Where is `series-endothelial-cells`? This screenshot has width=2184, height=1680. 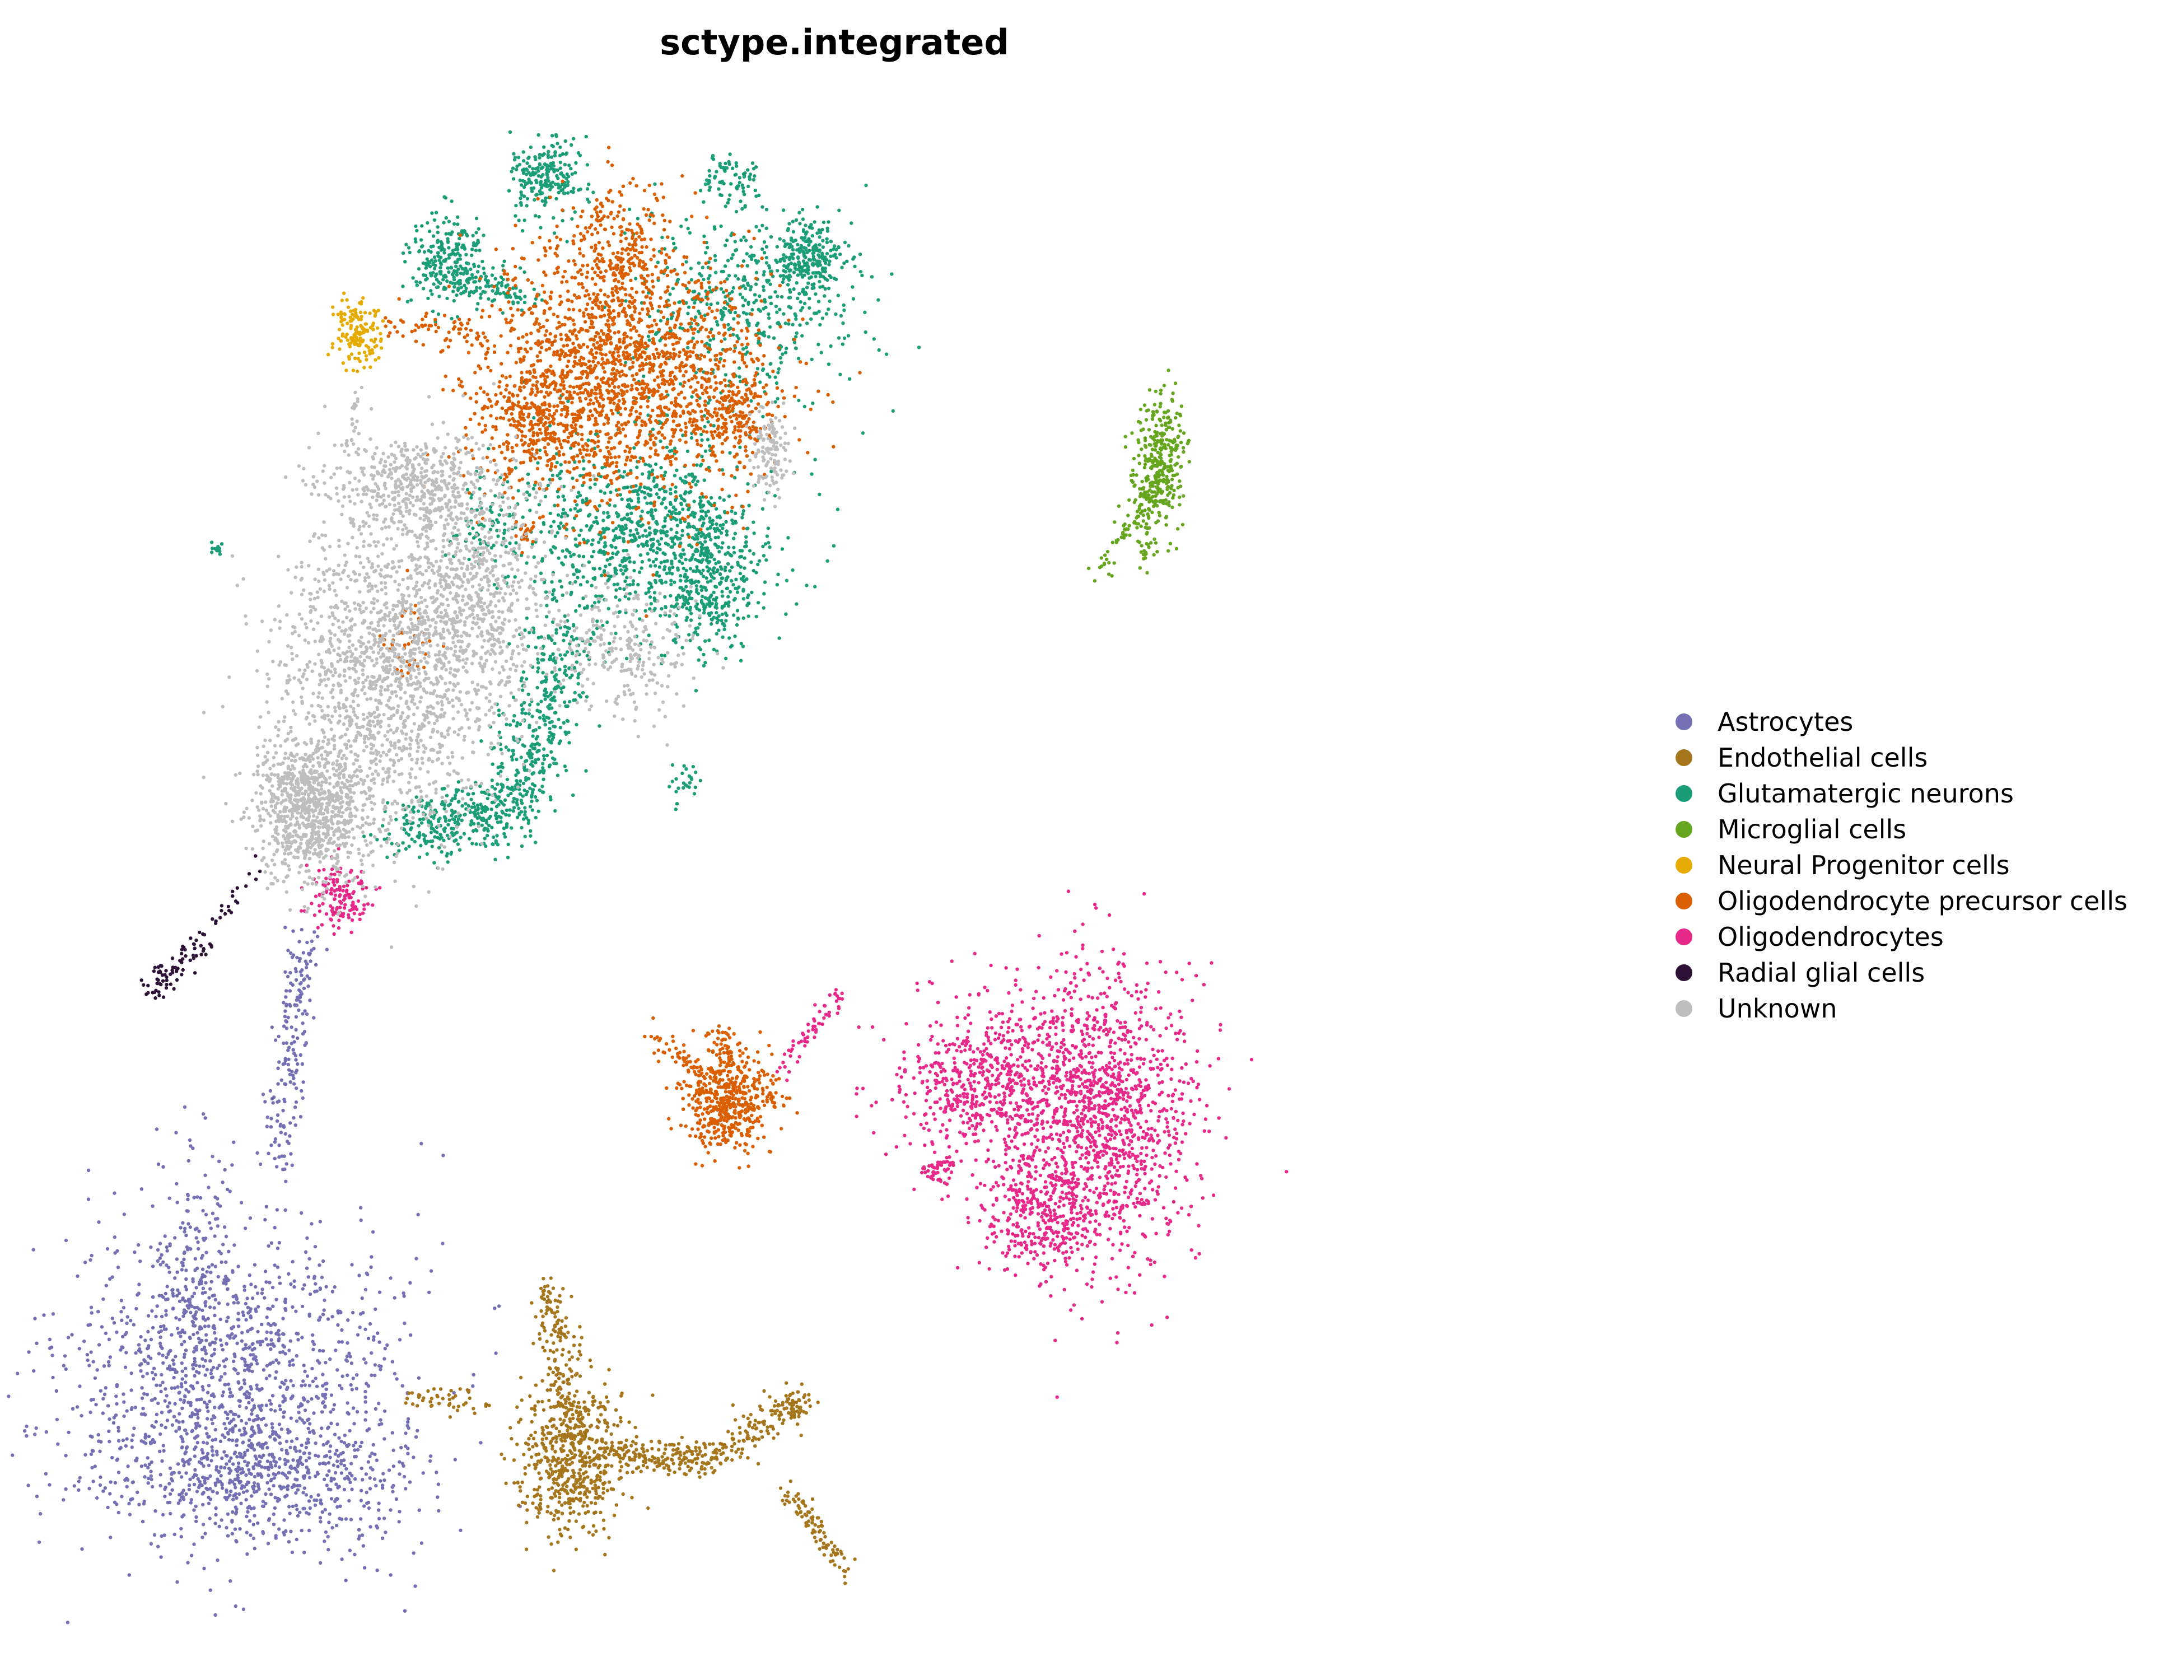 series-endothelial-cells is located at coordinates (630, 1431).